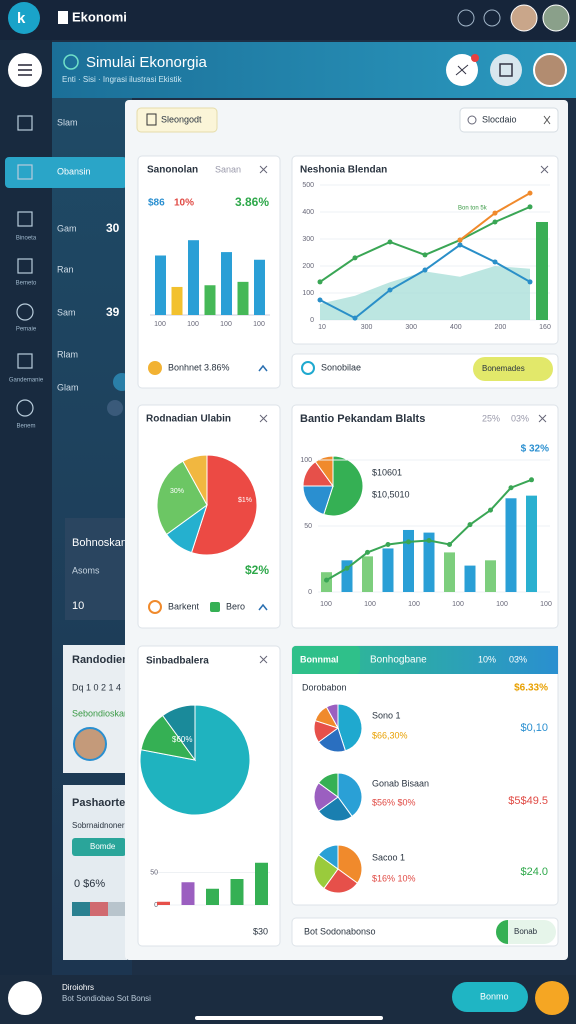  Describe the element at coordinates (386, 715) in the screenshot. I see `row-name: Sono 1` at that location.